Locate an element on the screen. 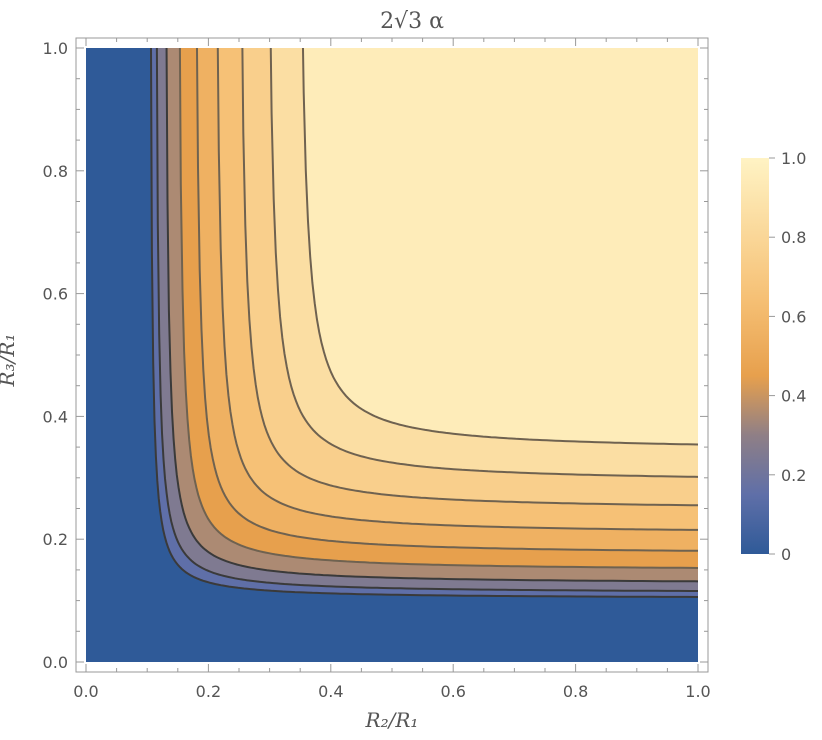  chart-title: 2√3 α is located at coordinates (412, 21).